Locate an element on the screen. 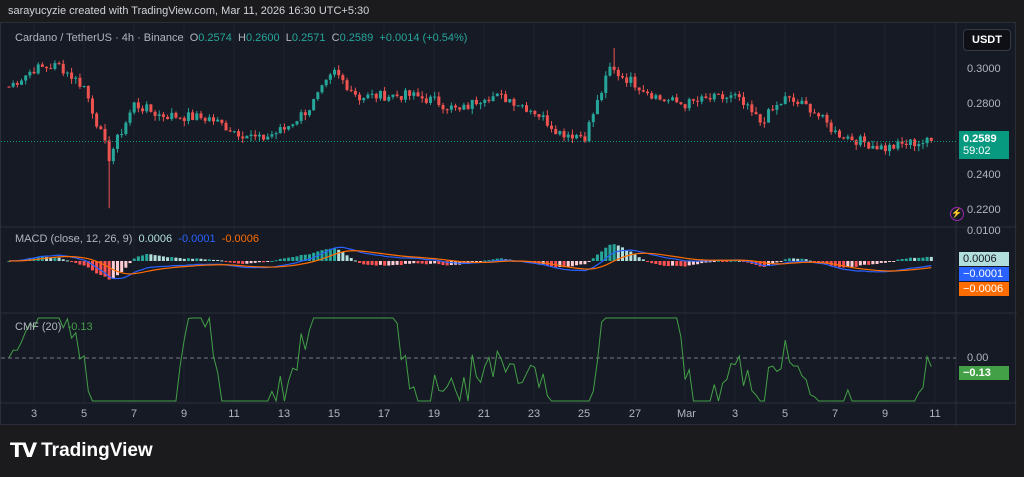  macd-hist-tag: 0.0006 is located at coordinates (984, 259).